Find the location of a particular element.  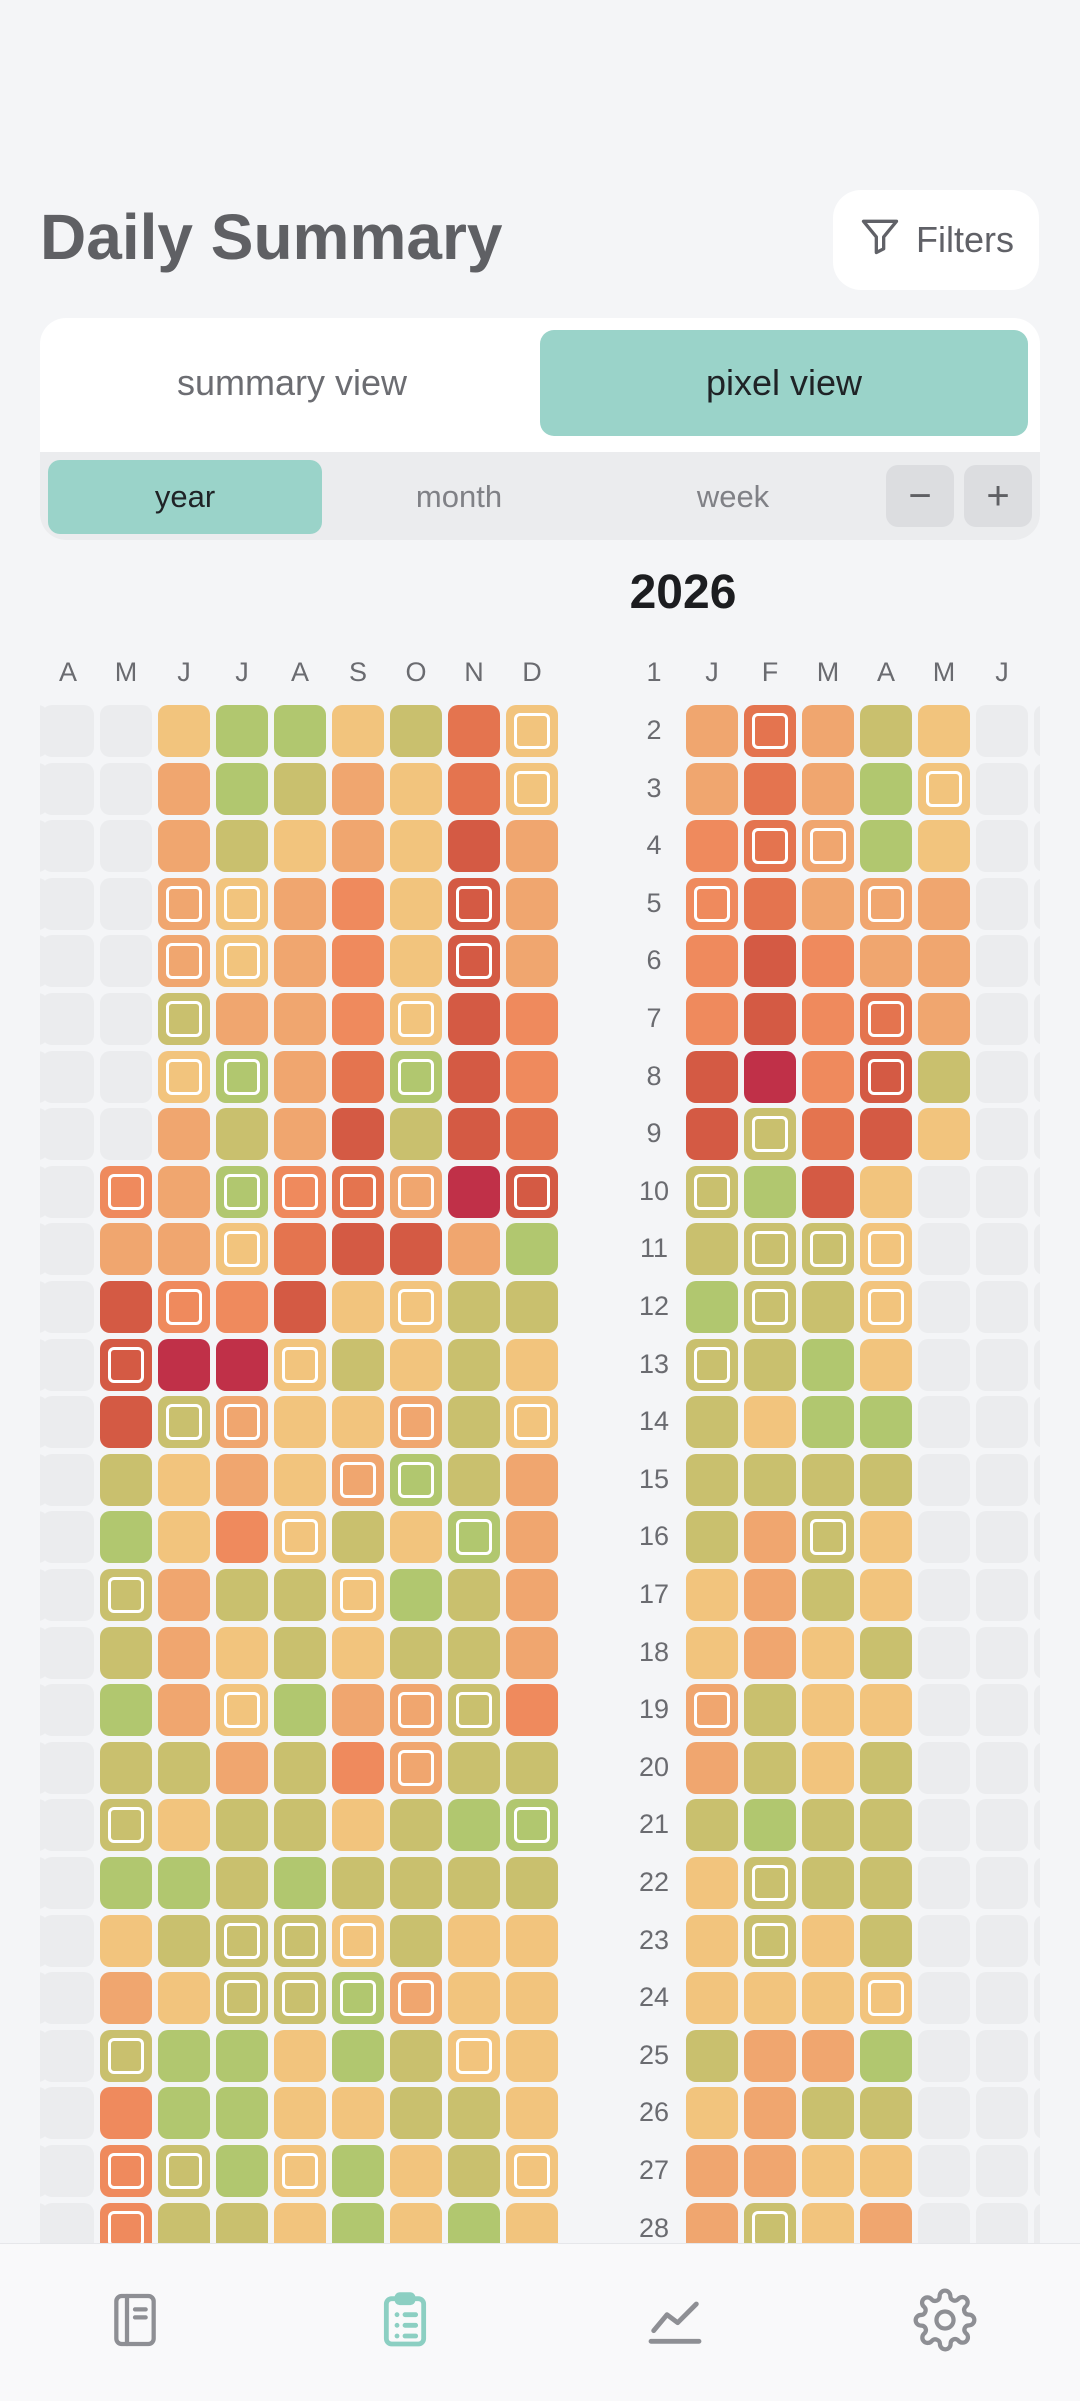

nav-summary is located at coordinates (405, 2322).